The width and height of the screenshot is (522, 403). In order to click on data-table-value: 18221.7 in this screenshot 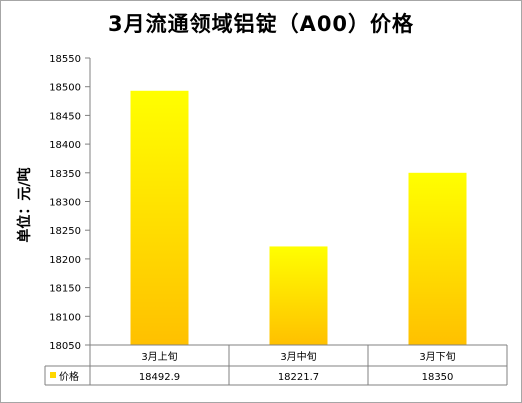, I will do `click(298, 377)`.